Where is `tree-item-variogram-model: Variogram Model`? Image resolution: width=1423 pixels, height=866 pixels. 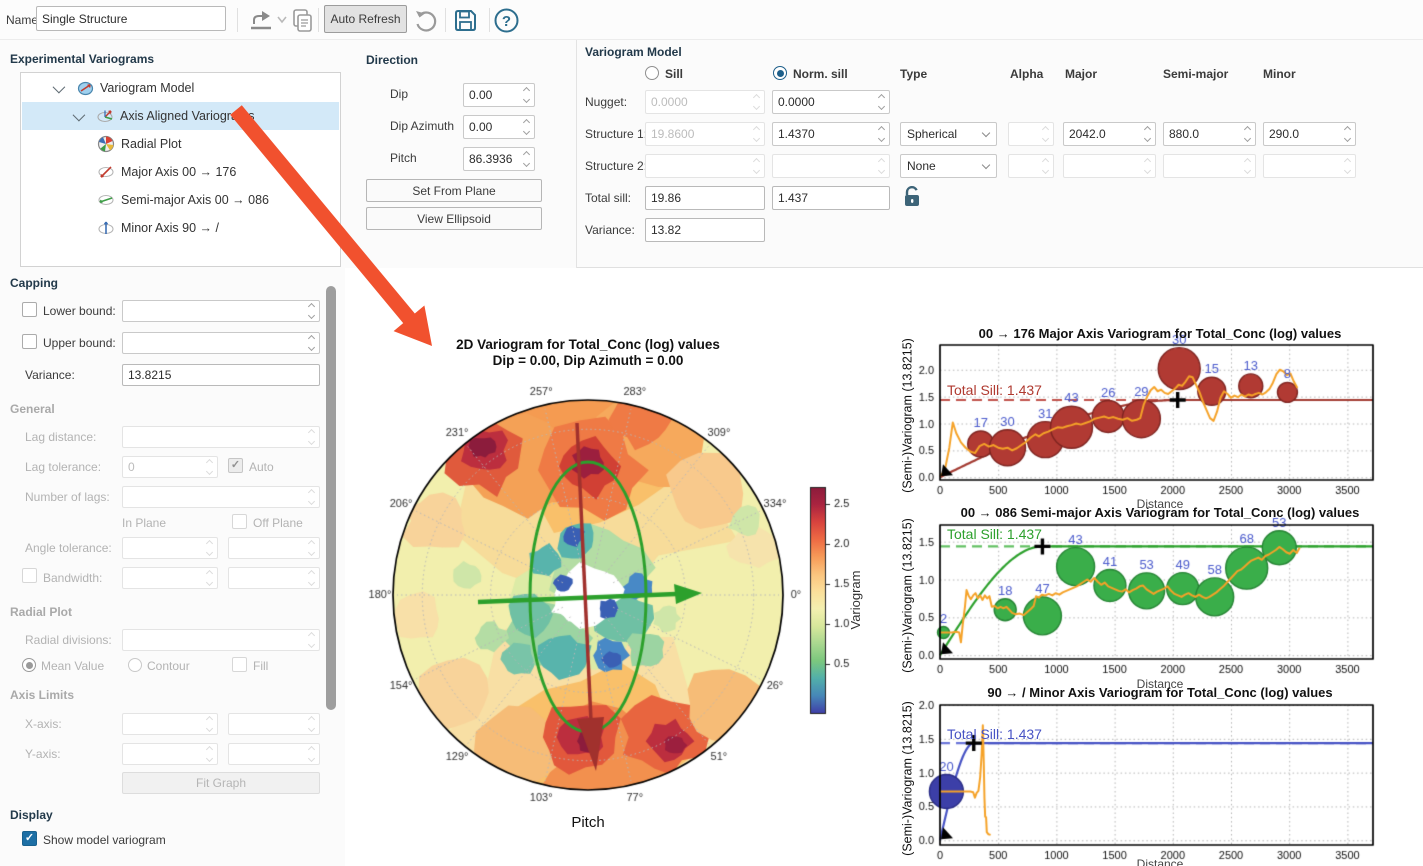 tree-item-variogram-model: Variogram Model is located at coordinates (180, 88).